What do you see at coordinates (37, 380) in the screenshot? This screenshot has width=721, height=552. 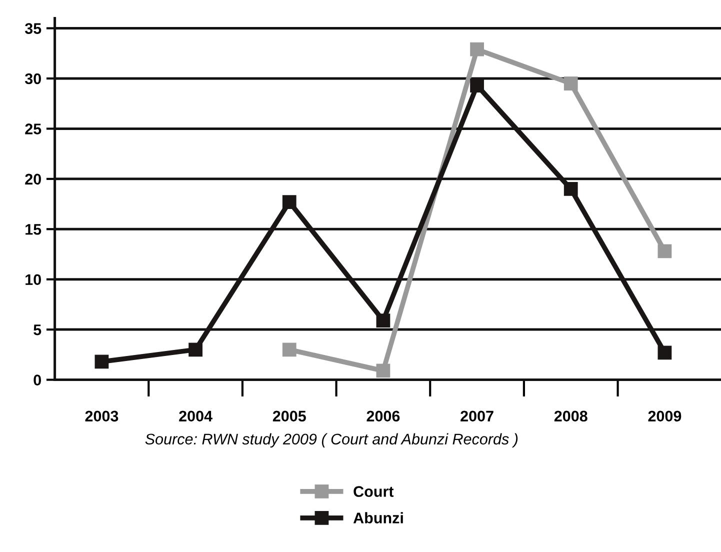 I see `y-tick-label: 0` at bounding box center [37, 380].